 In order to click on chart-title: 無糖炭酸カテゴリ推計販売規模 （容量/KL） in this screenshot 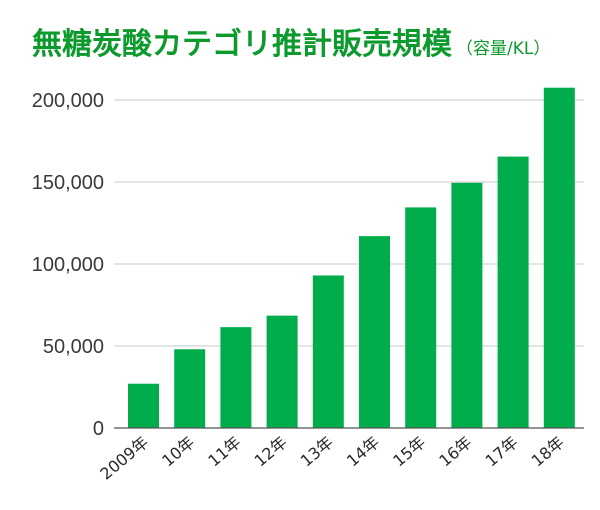, I will do `click(291, 44)`.